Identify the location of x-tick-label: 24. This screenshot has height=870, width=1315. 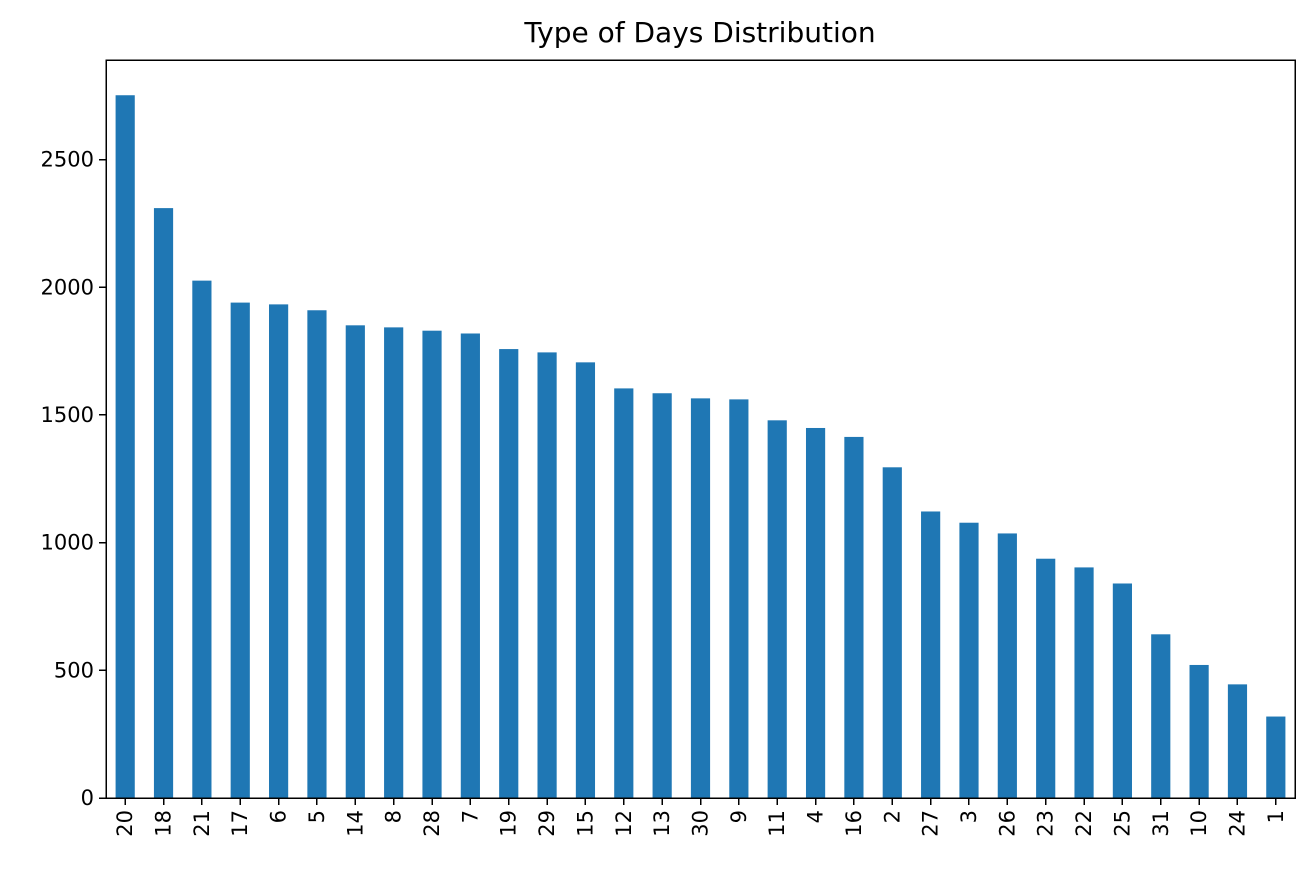
(1237, 823).